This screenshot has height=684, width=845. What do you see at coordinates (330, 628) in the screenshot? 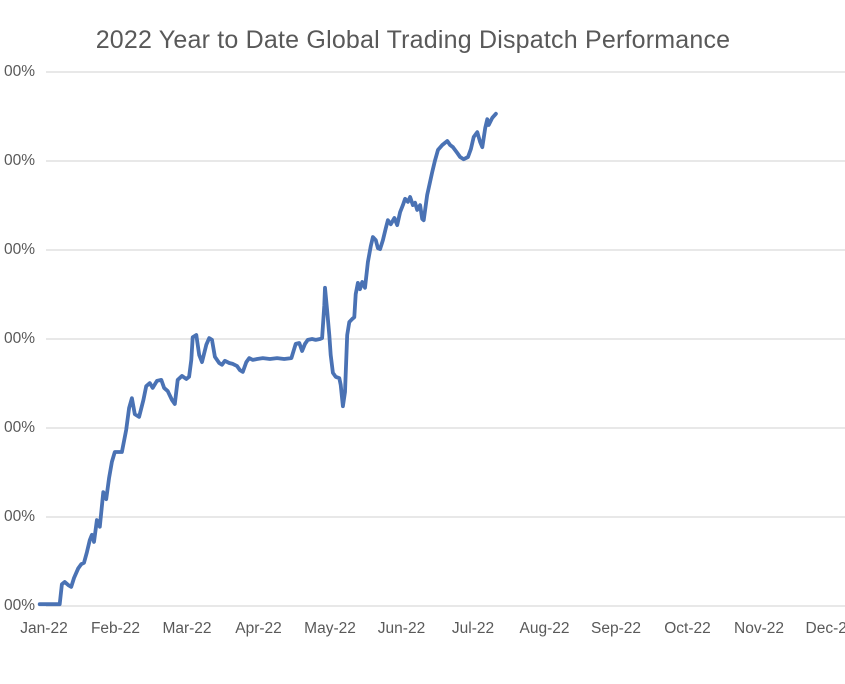
I see `x-tick-label: May-22` at bounding box center [330, 628].